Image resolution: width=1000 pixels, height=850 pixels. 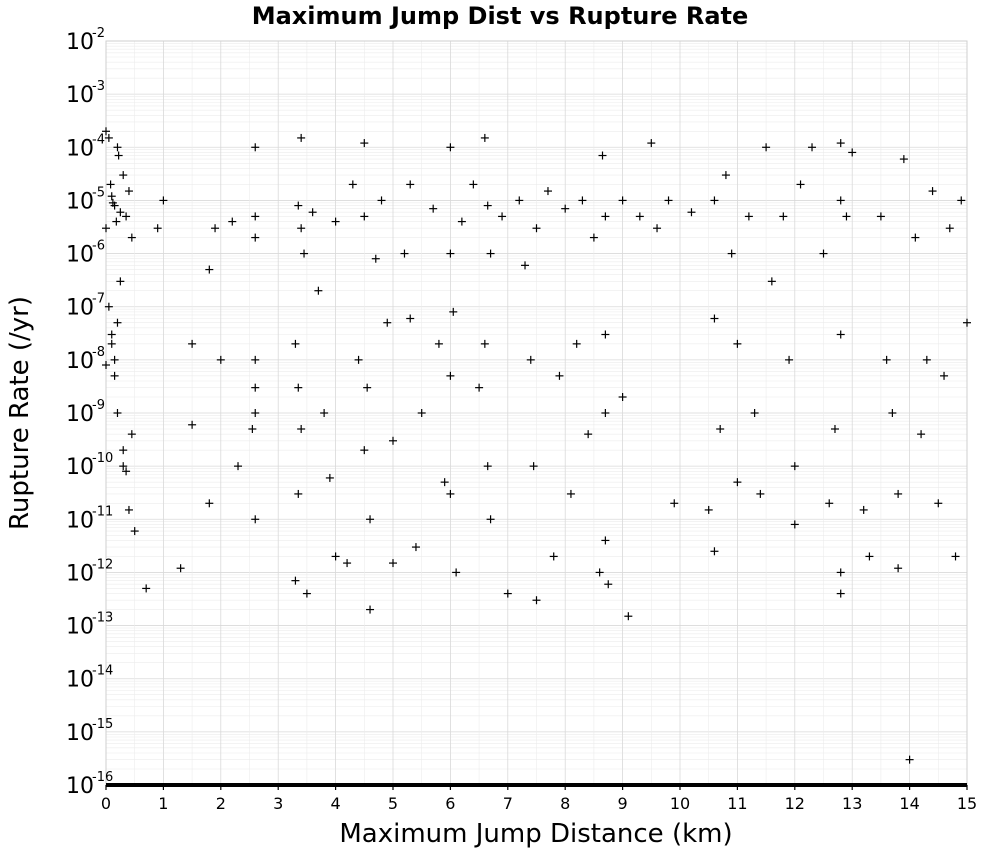 I want to click on x-tick-label: 3, so click(x=278, y=803).